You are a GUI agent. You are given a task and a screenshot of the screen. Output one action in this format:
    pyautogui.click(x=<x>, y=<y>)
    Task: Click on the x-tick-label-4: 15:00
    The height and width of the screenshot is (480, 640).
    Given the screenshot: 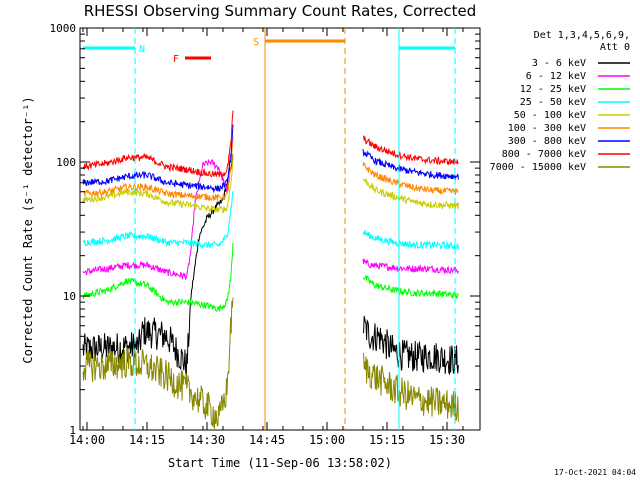 What is the action you would take?
    pyautogui.click(x=327, y=440)
    